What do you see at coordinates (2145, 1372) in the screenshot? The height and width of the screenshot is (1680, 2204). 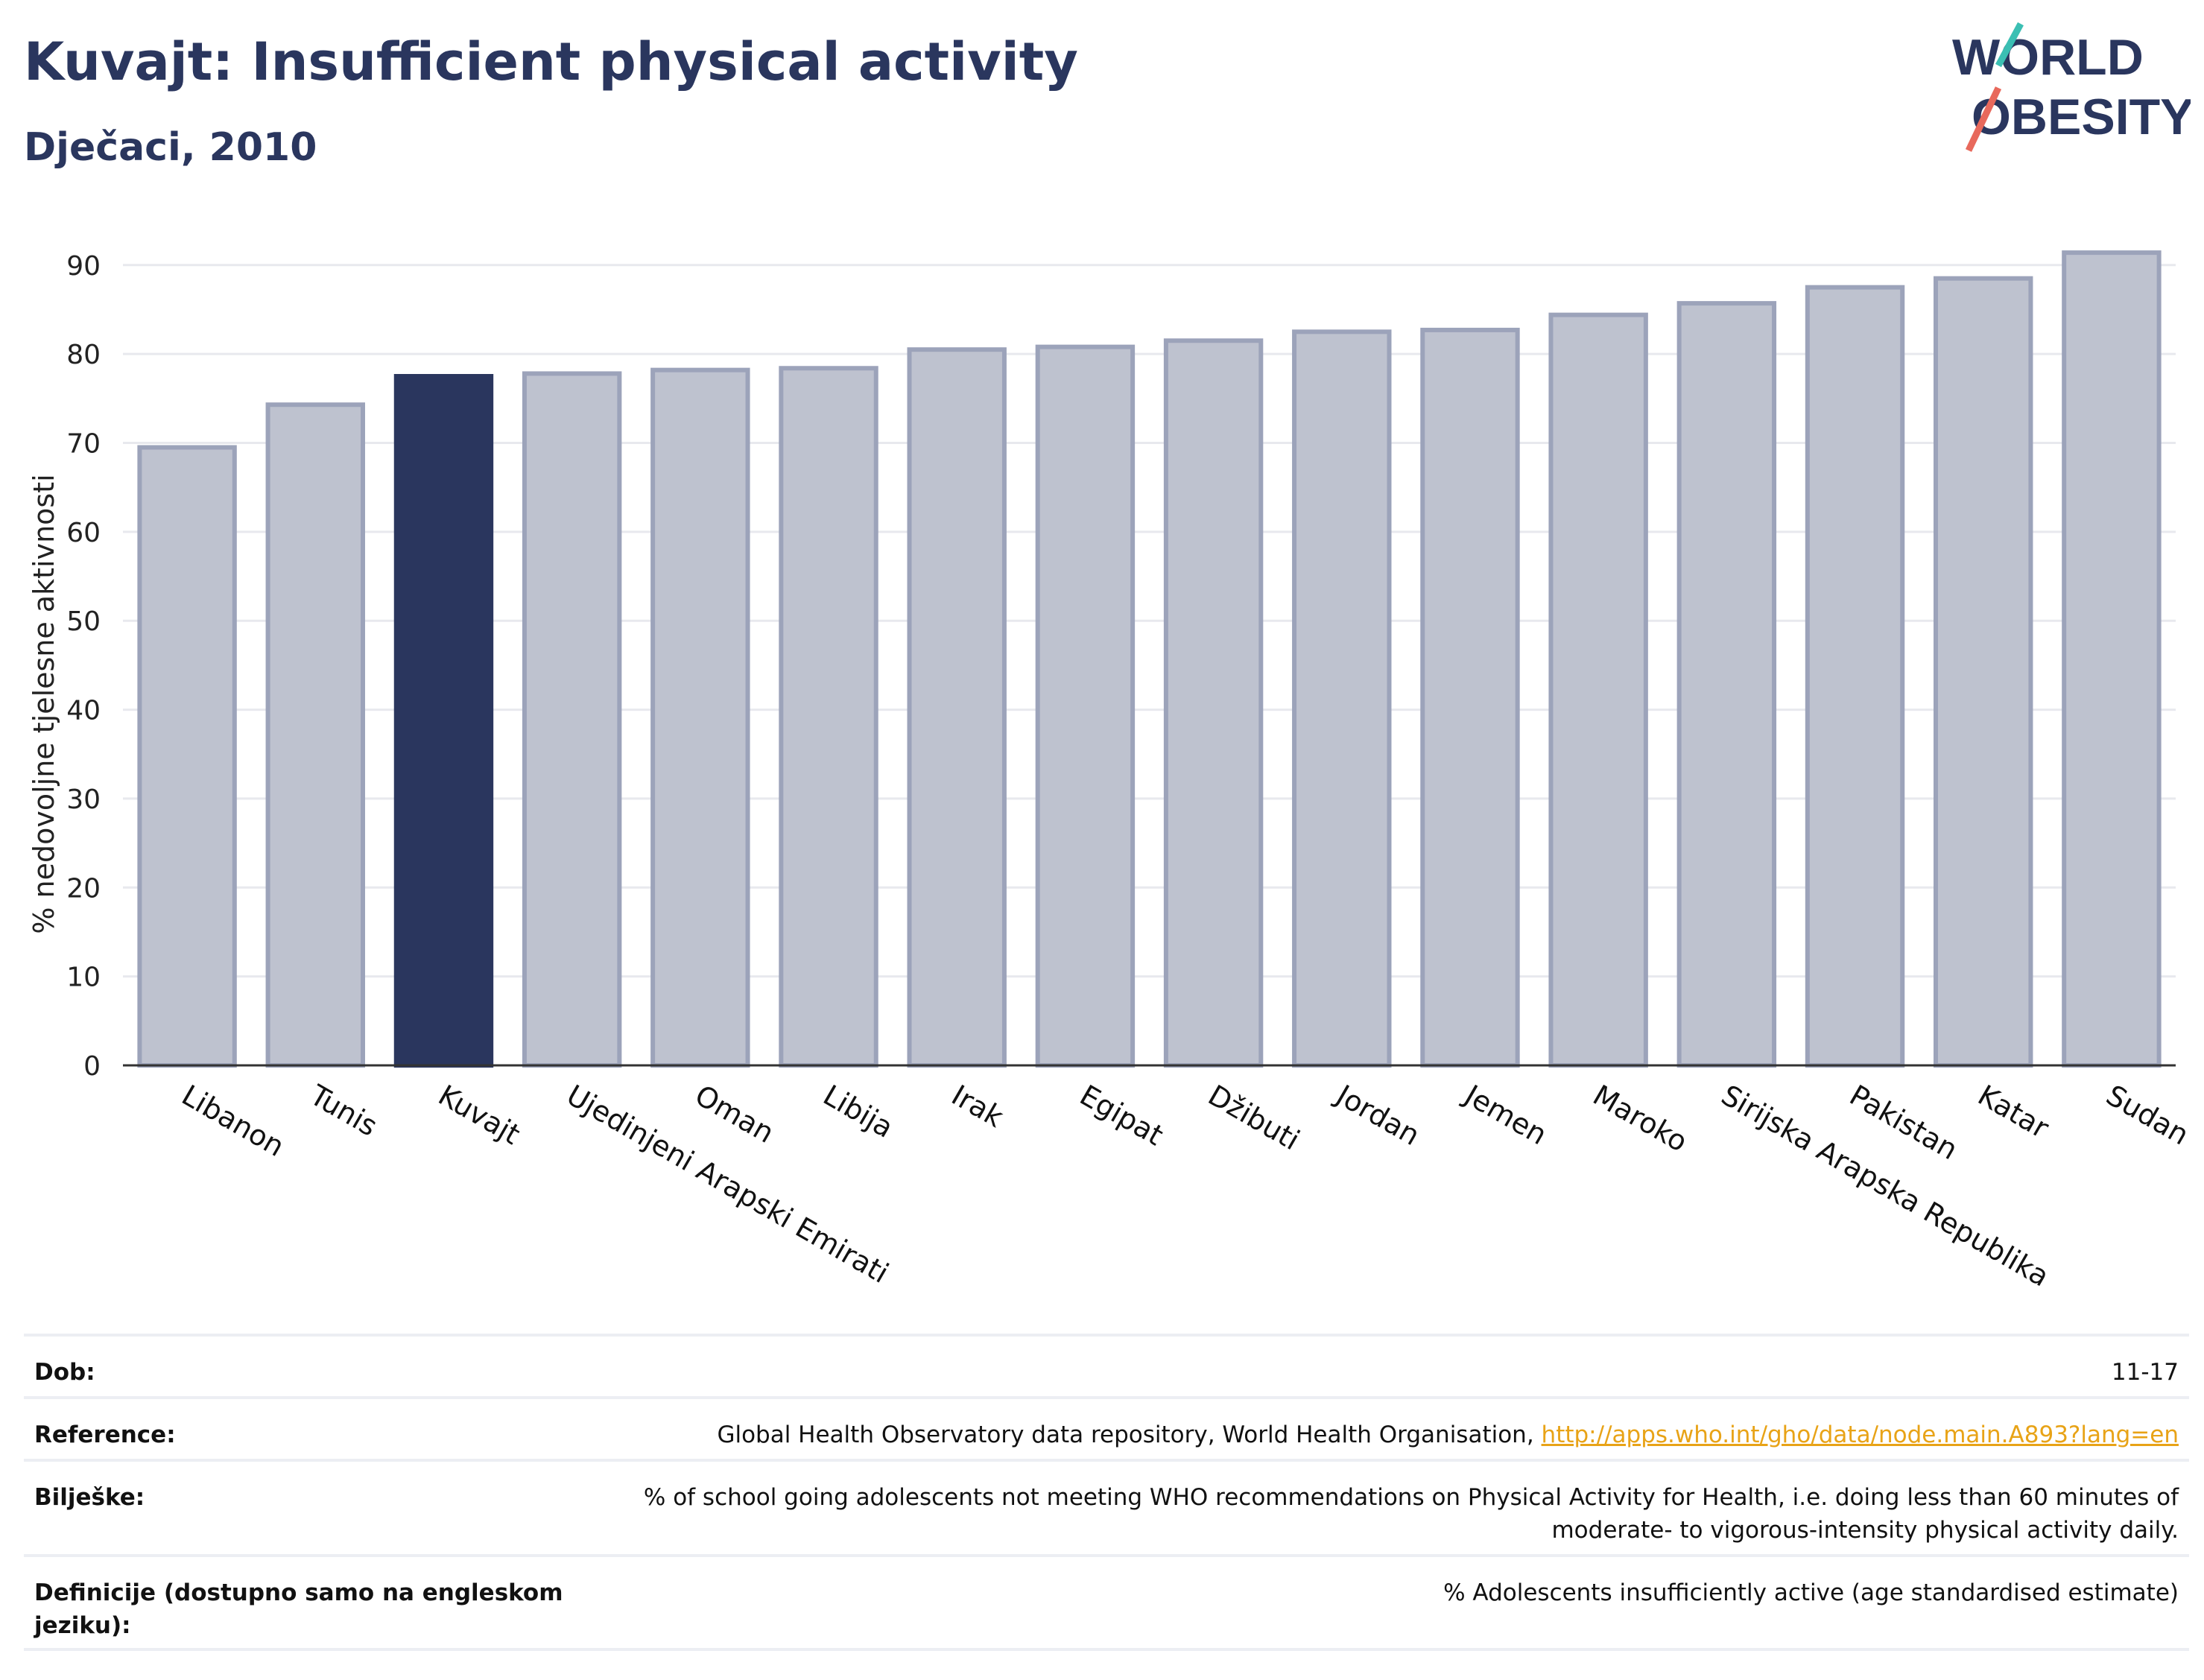 I see `info-value: 11-17` at bounding box center [2145, 1372].